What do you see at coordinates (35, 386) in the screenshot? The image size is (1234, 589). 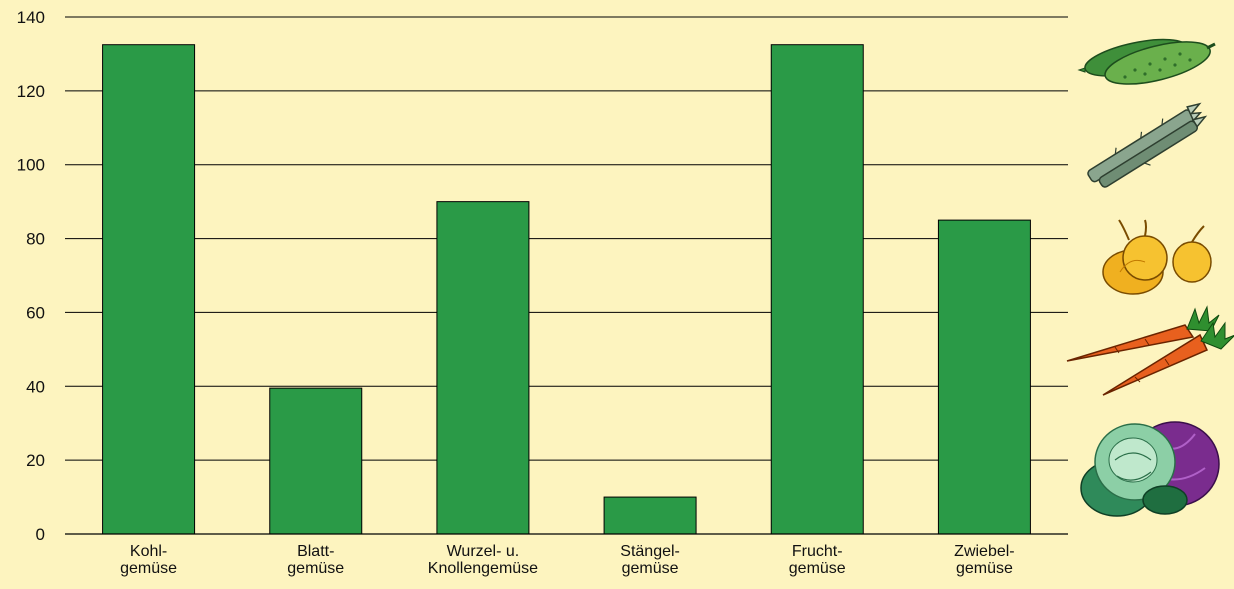 I see `y-tick-label: 40` at bounding box center [35, 386].